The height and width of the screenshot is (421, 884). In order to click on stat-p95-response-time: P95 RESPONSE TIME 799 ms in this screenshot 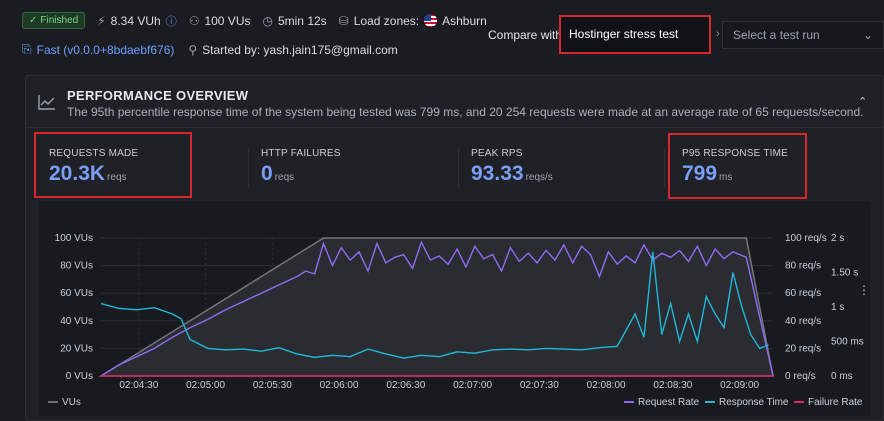, I will do `click(735, 167)`.